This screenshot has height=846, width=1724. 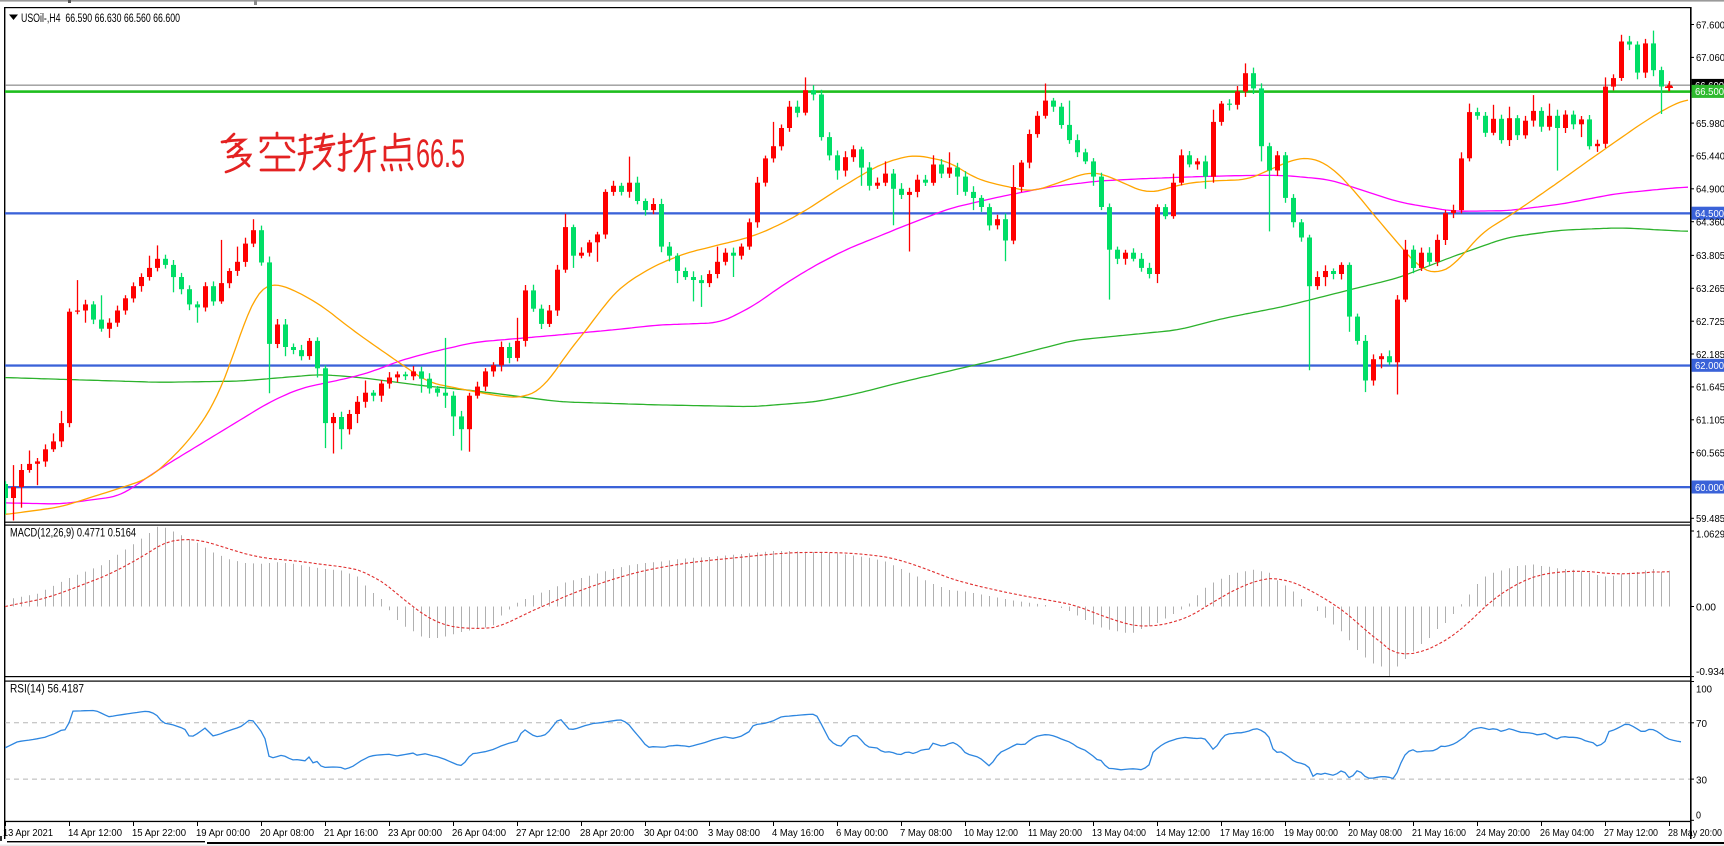 I want to click on svg-text: 70, so click(x=1701, y=724).